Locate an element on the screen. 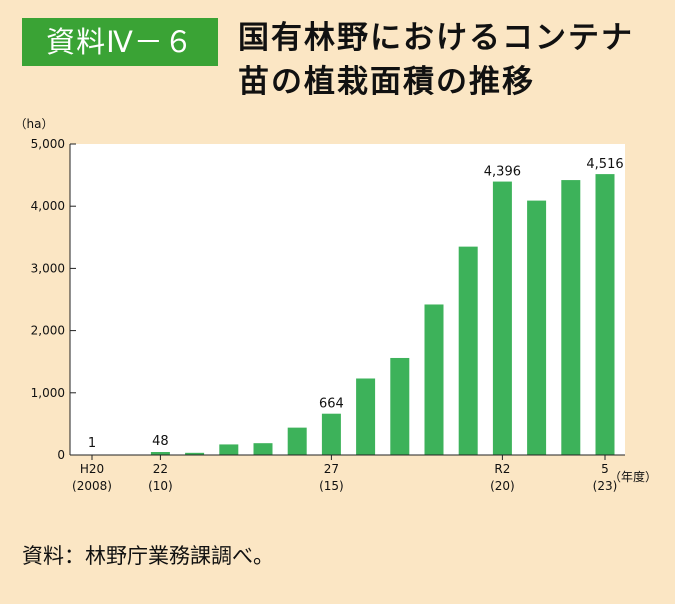 The width and height of the screenshot is (675, 604). data-label: 4,516 is located at coordinates (604, 164).